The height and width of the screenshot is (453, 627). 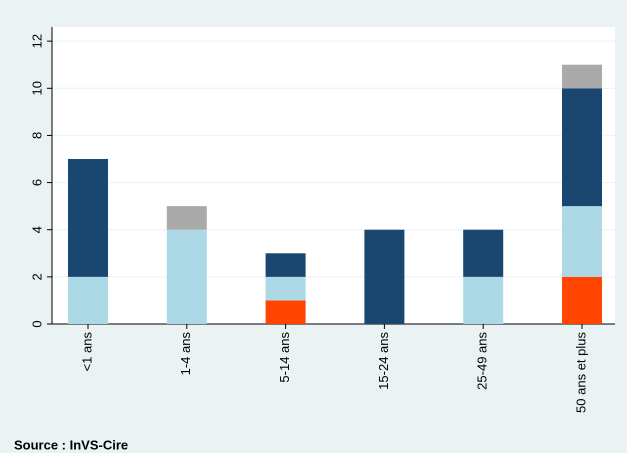 What do you see at coordinates (284, 357) in the screenshot?
I see `x-tick-label: 5-14 ans` at bounding box center [284, 357].